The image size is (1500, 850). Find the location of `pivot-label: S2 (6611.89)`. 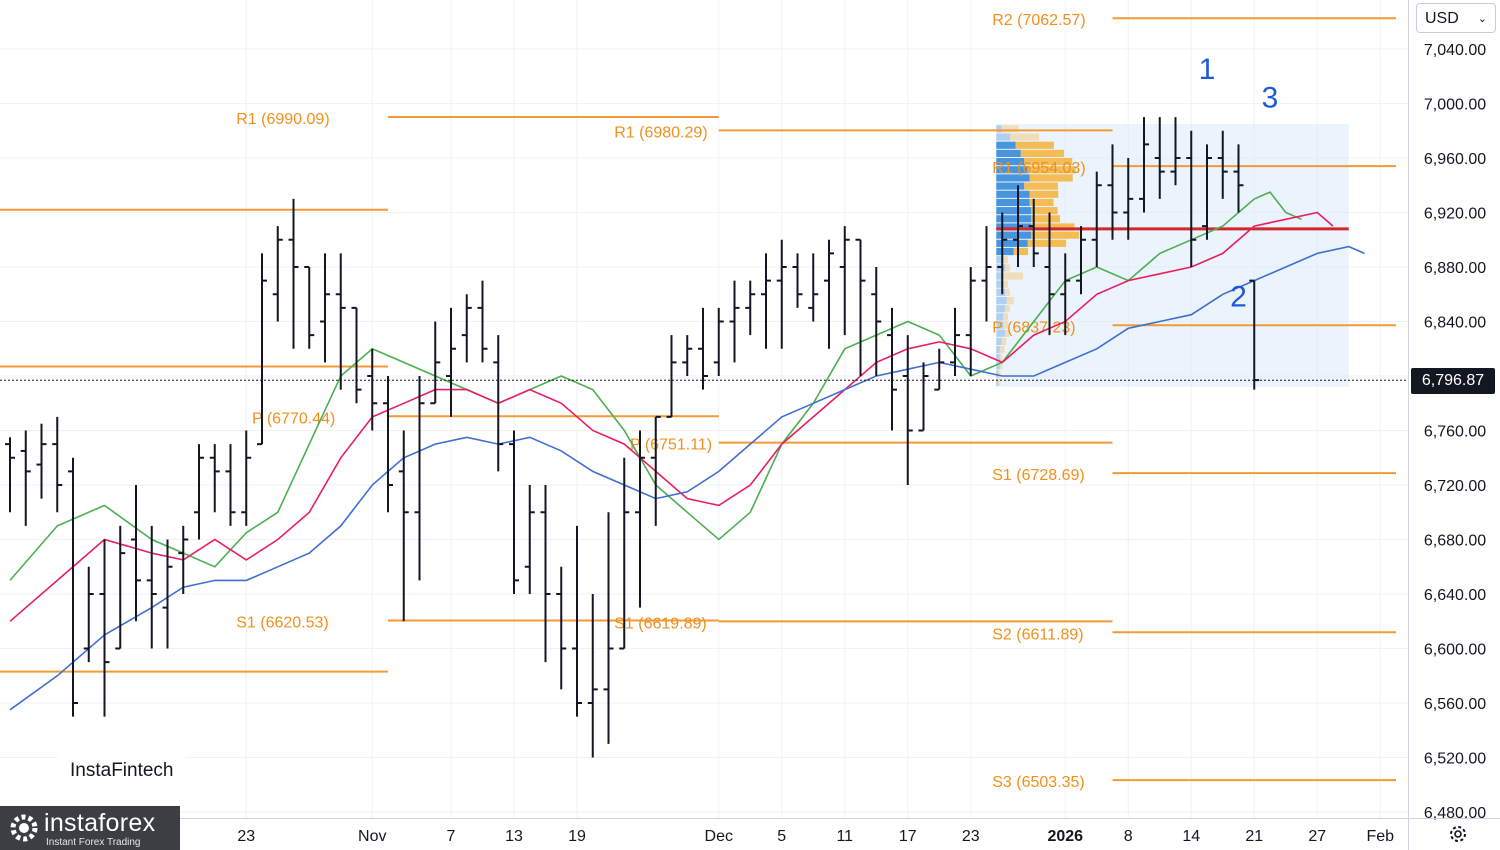

pivot-label: S2 (6611.89) is located at coordinates (1037, 634).